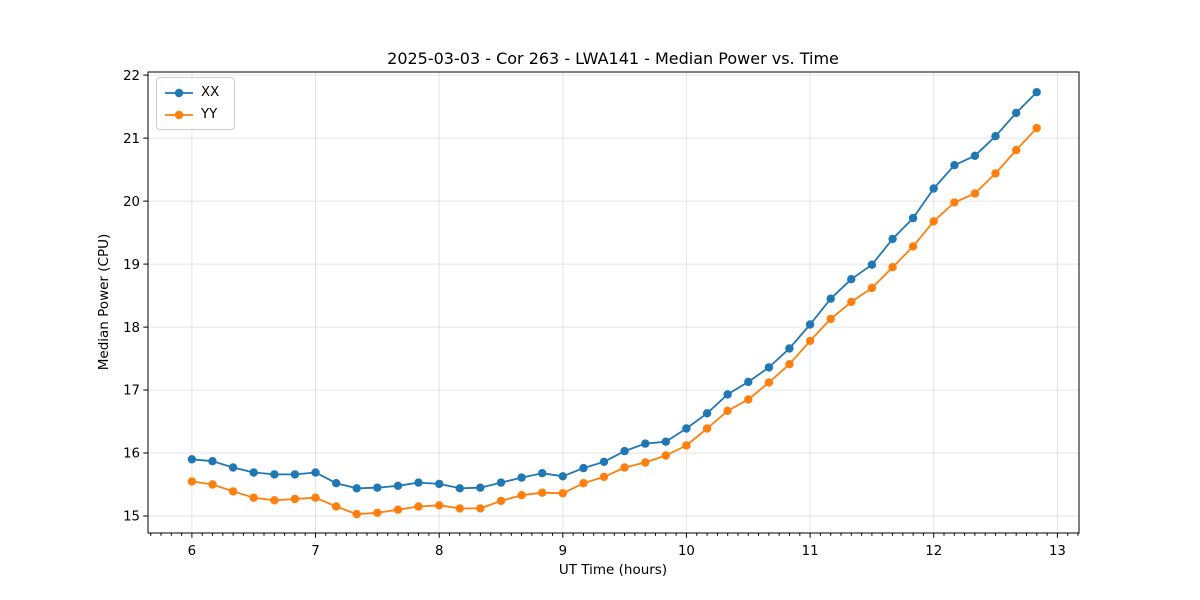 Image resolution: width=1200 pixels, height=600 pixels. Describe the element at coordinates (192, 551) in the screenshot. I see `x-tick-label: 6` at that location.